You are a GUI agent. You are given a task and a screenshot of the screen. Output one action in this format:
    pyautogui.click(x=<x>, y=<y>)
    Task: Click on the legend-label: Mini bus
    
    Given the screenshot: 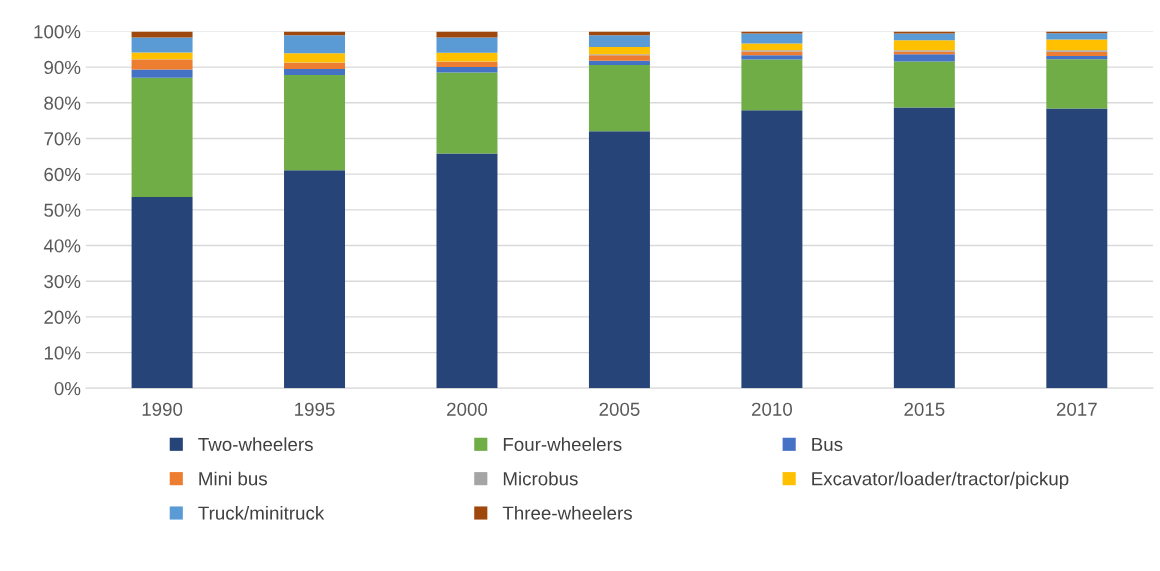 What is the action you would take?
    pyautogui.click(x=233, y=478)
    